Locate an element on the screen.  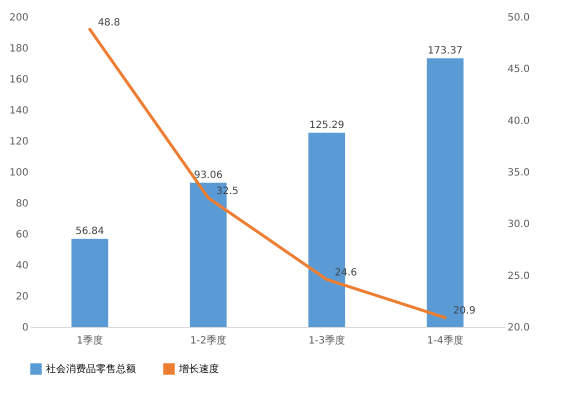
y2-tick-label: 45.0 is located at coordinates (519, 70).